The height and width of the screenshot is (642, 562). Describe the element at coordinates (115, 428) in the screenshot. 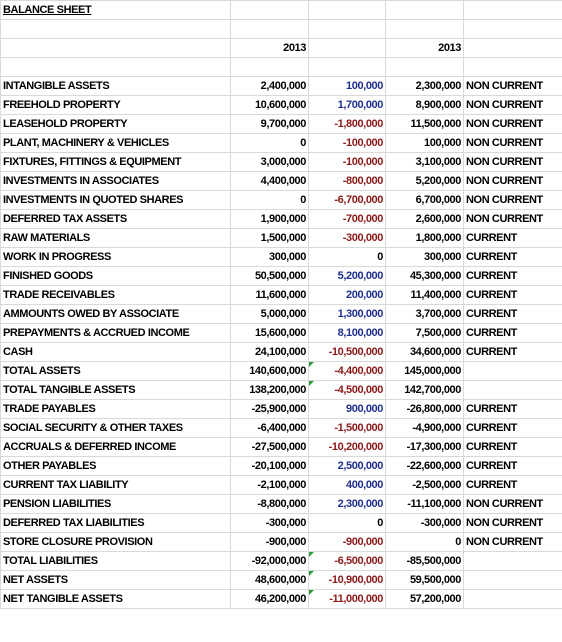

I see `row-label: SOCIAL SECURITY & OTHER TAXES` at that location.